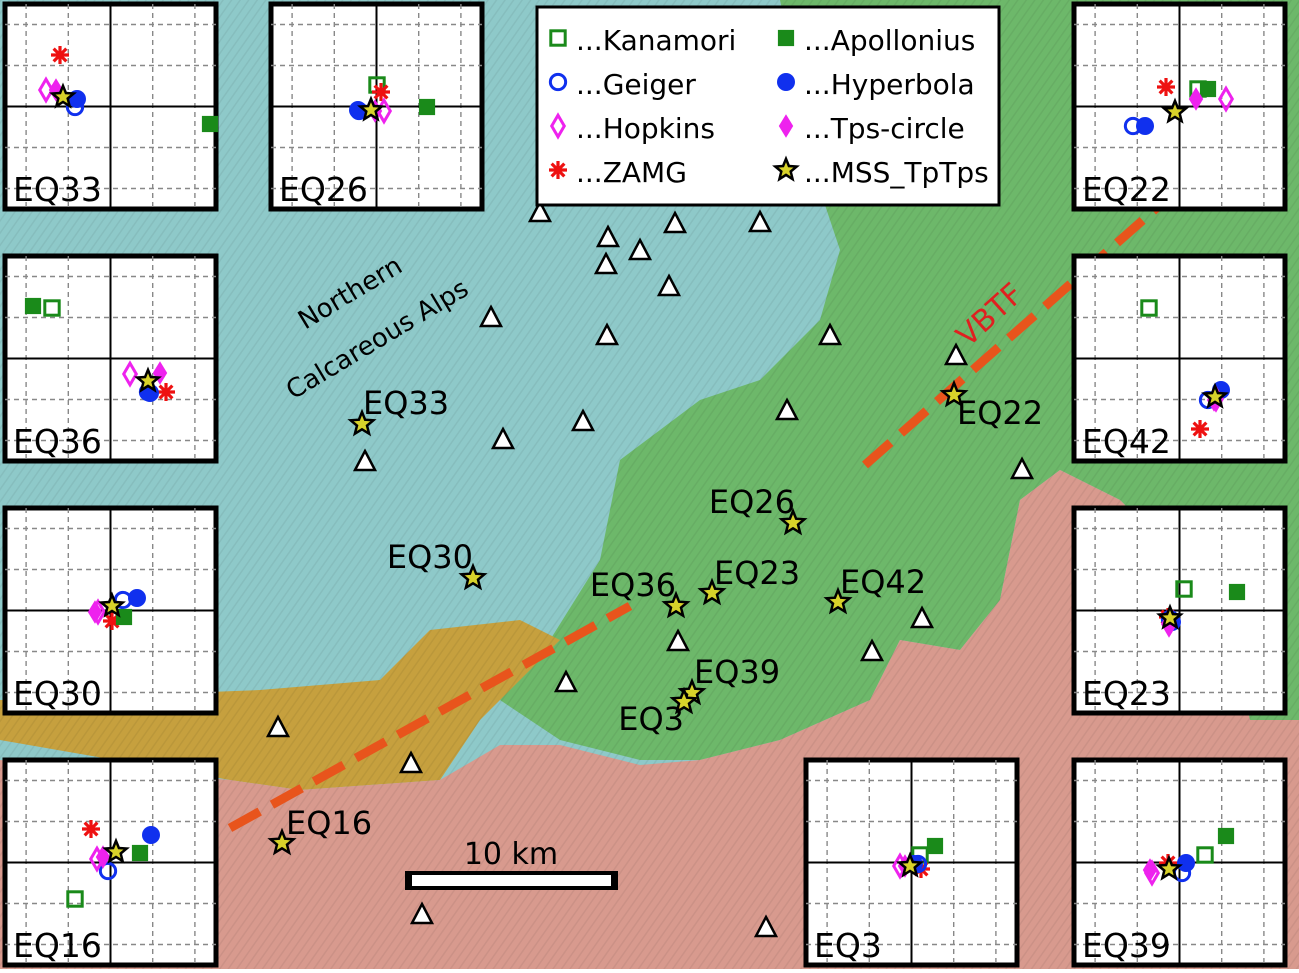 The image size is (1299, 973). I want to click on legend-label: ...MSS_TpTps, so click(896, 172).